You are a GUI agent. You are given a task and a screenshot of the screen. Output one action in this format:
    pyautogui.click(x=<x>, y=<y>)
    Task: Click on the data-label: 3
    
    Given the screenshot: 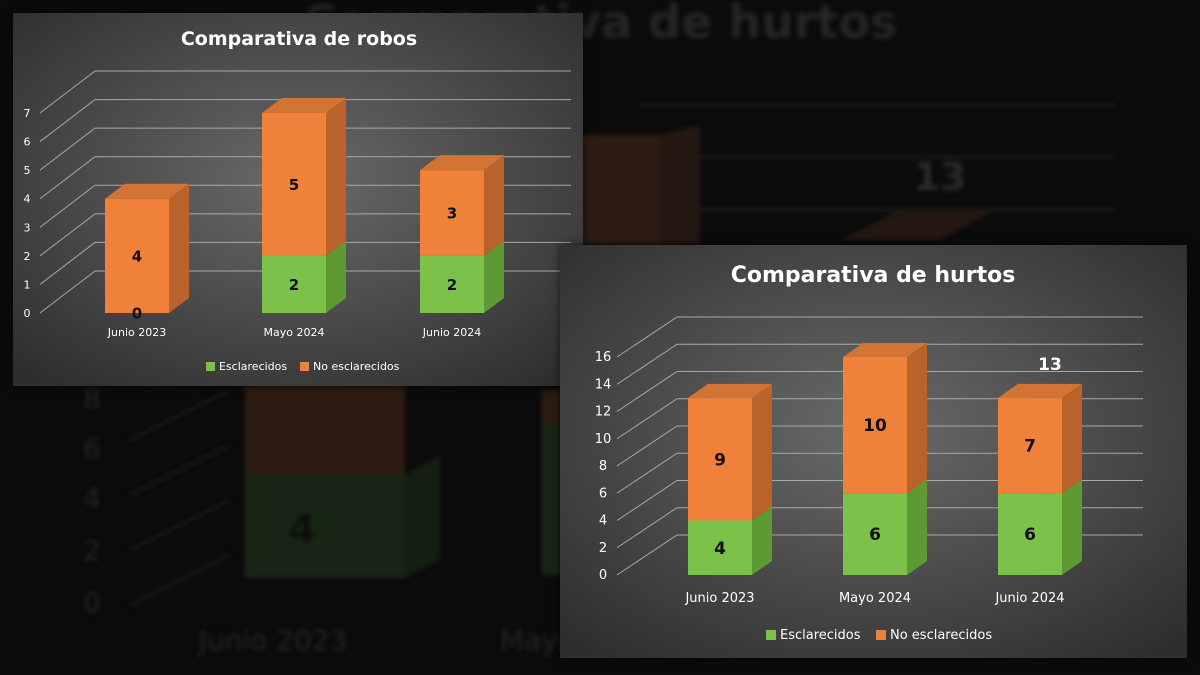 What is the action you would take?
    pyautogui.click(x=452, y=213)
    